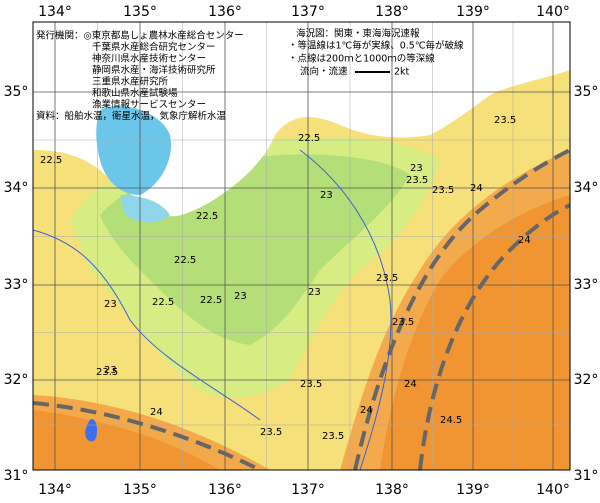 The height and width of the screenshot is (503, 600). Describe the element at coordinates (451, 420) in the screenshot. I see `isotherm-label: 24.5` at that location.